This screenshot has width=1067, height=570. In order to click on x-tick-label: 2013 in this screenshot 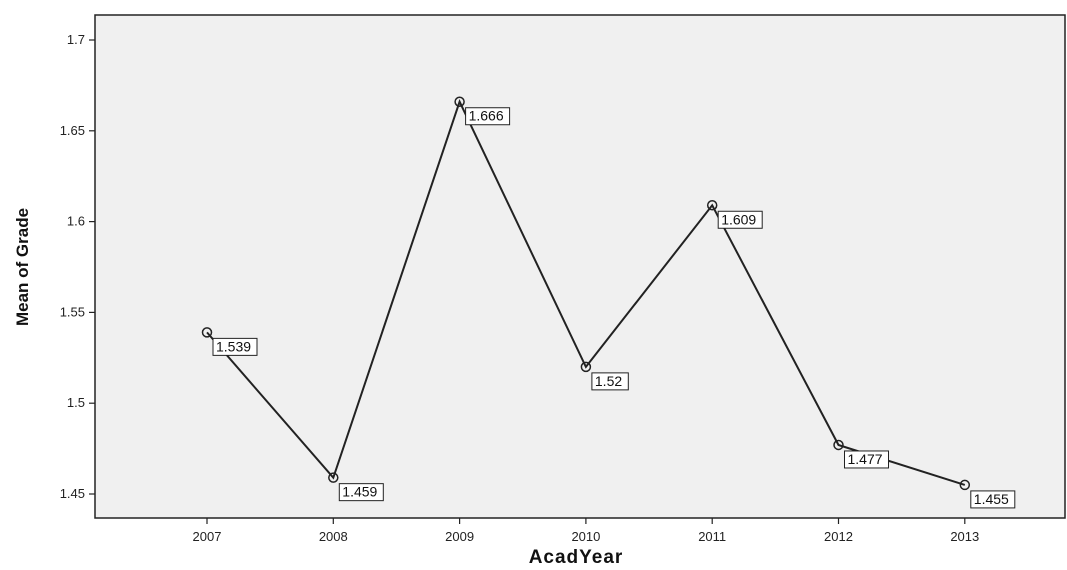, I will do `click(964, 536)`.